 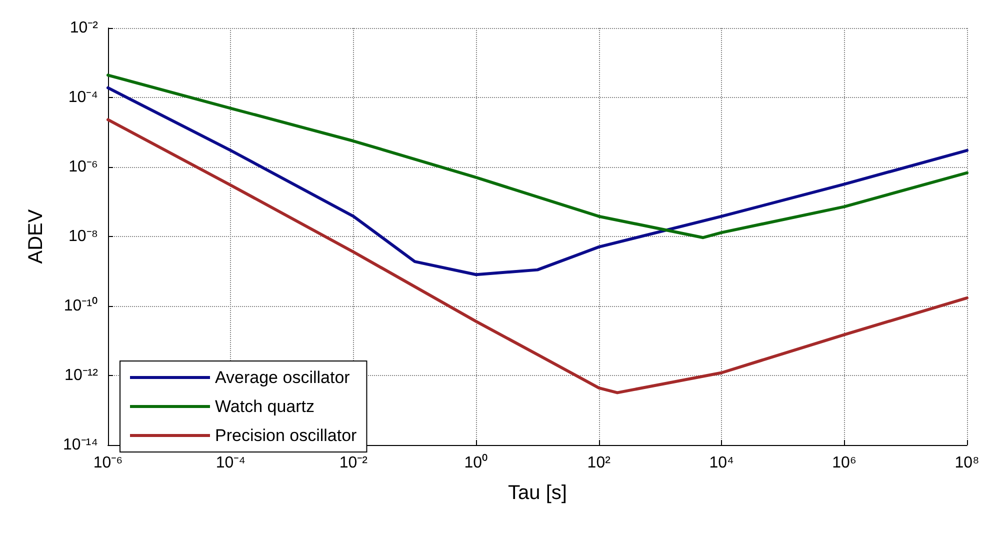 I want to click on x-tick-label: 10⁸, so click(x=967, y=463).